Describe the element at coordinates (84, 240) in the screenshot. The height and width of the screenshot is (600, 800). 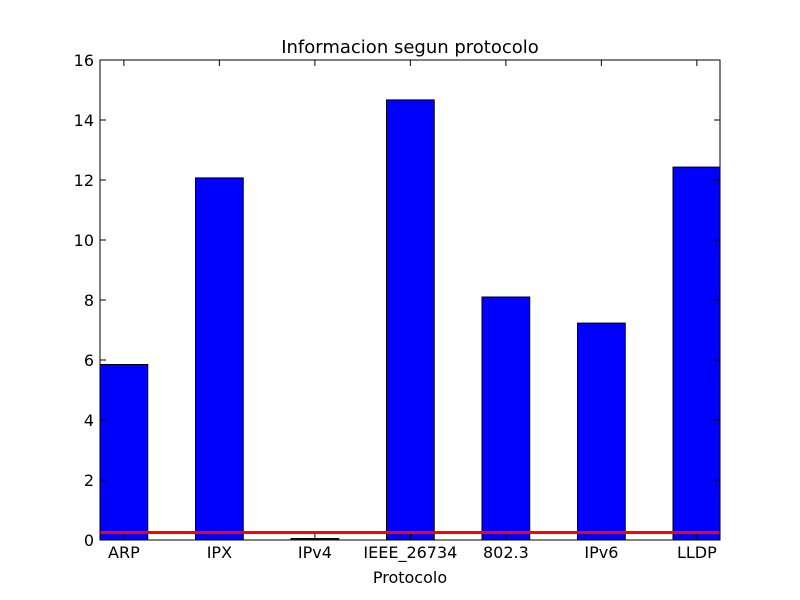
I see `y-tick-label: 10` at that location.